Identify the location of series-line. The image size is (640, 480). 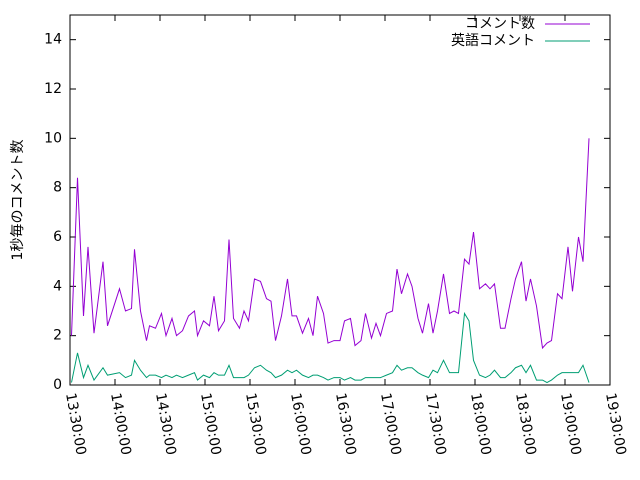
(330, 347).